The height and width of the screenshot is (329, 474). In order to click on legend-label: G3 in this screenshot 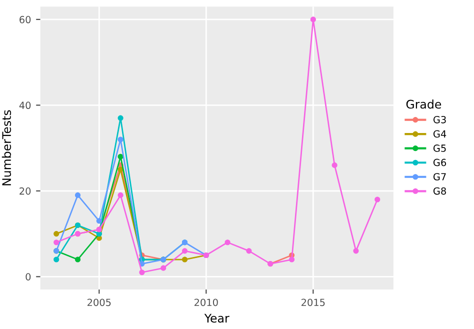, I will do `click(439, 120)`.